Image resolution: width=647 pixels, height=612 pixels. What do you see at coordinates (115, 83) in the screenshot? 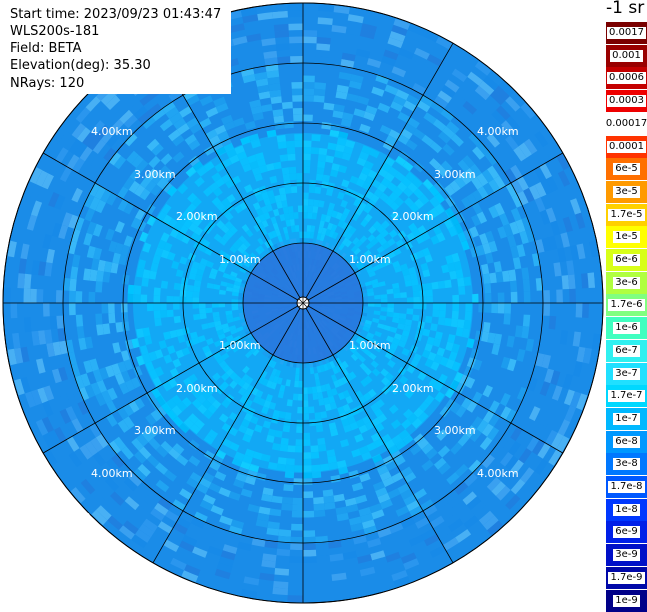
I see `nrays-text: NRays: 120` at bounding box center [115, 83].